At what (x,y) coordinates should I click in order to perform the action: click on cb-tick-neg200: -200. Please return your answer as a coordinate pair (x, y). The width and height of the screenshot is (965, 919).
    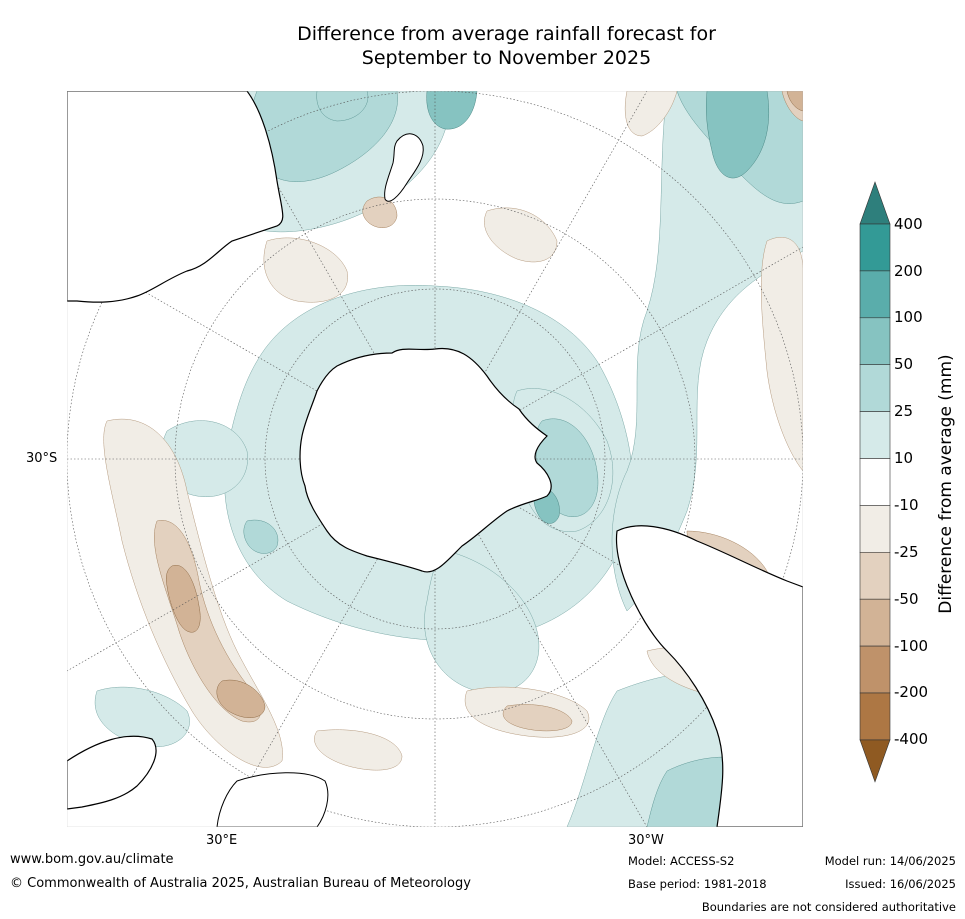
    Looking at the image, I should click on (911, 692).